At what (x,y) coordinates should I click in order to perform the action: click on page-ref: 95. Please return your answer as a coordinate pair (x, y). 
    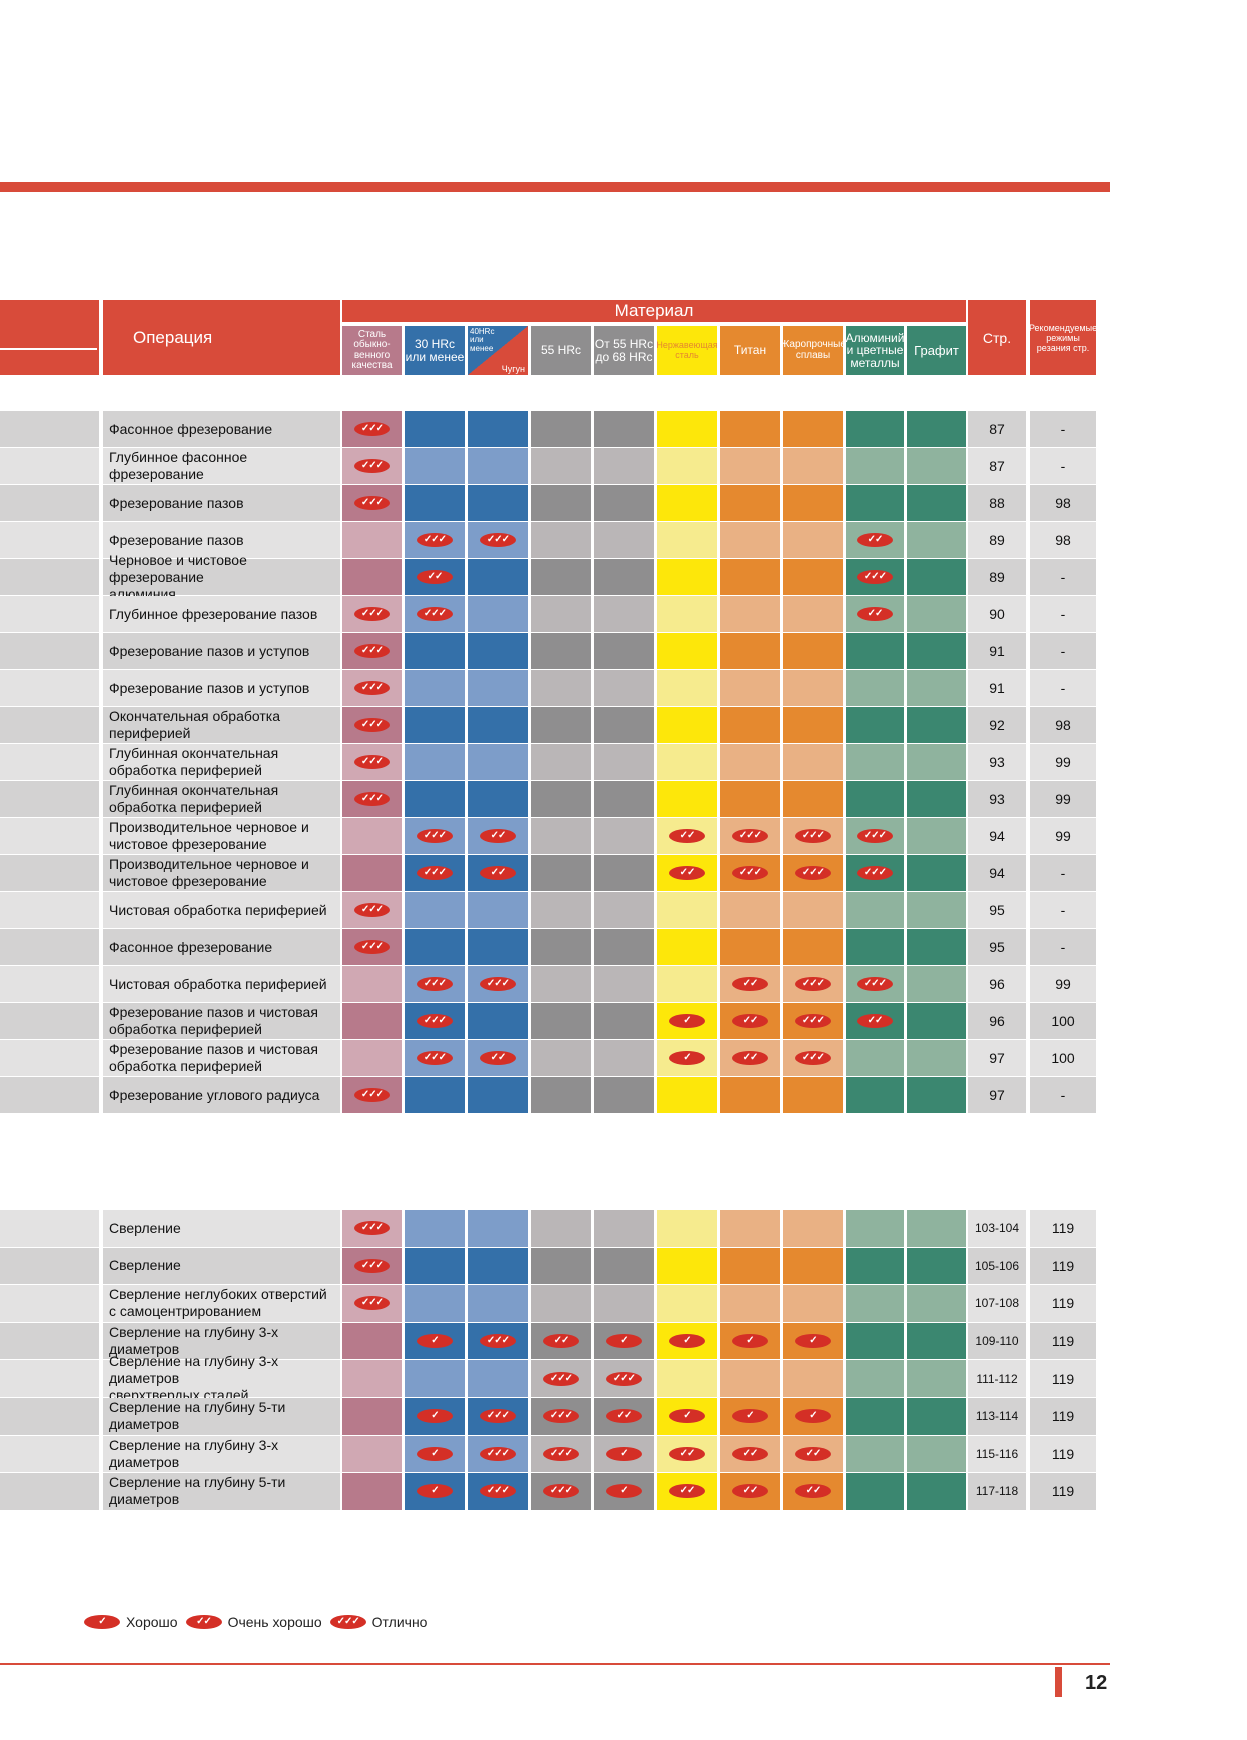
    Looking at the image, I should click on (997, 947).